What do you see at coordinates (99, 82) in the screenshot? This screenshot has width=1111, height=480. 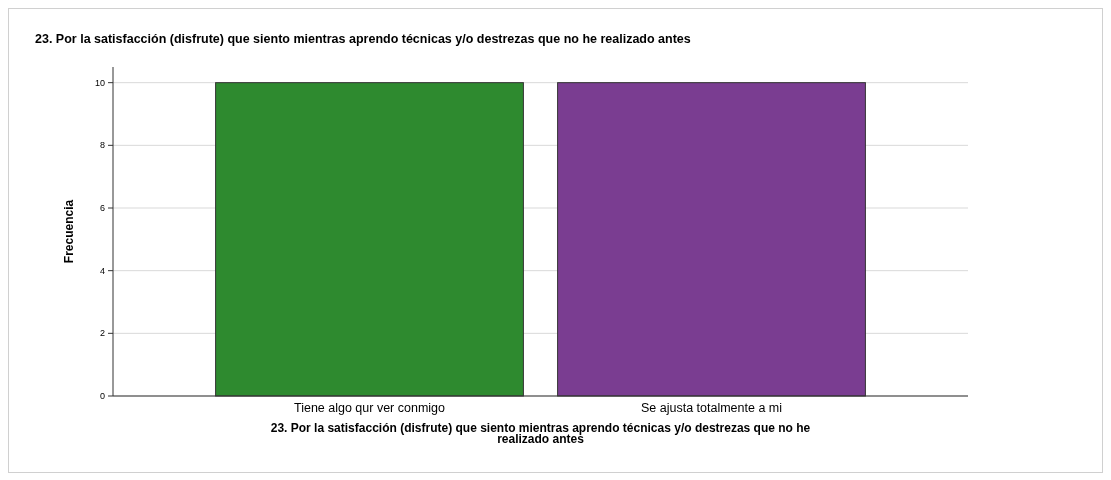 I see `y-tick-label: 10` at bounding box center [99, 82].